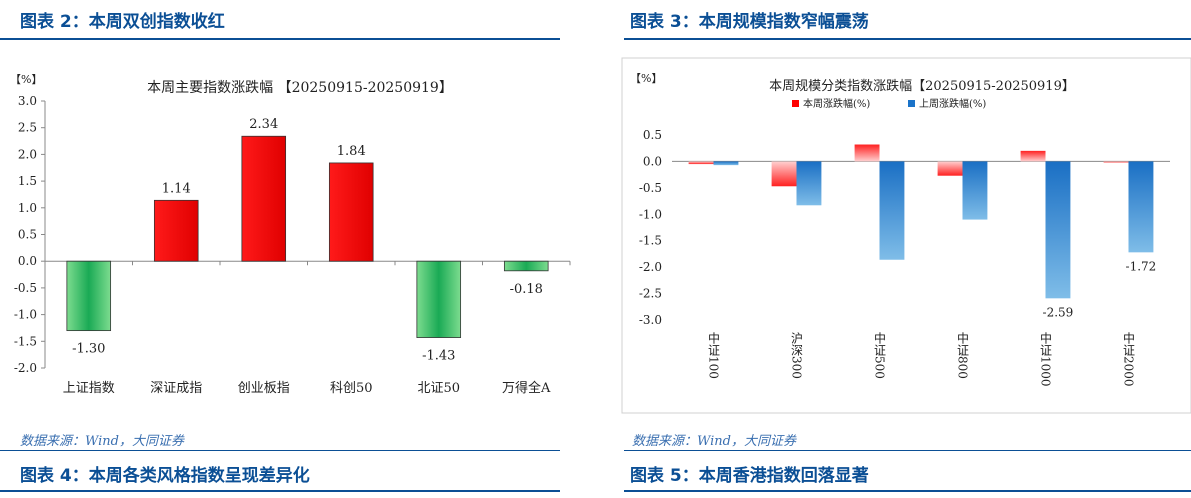 Image resolution: width=1191 pixels, height=498 pixels. What do you see at coordinates (892, 210) in the screenshot?
I see `bar-last-week-中证500` at bounding box center [892, 210].